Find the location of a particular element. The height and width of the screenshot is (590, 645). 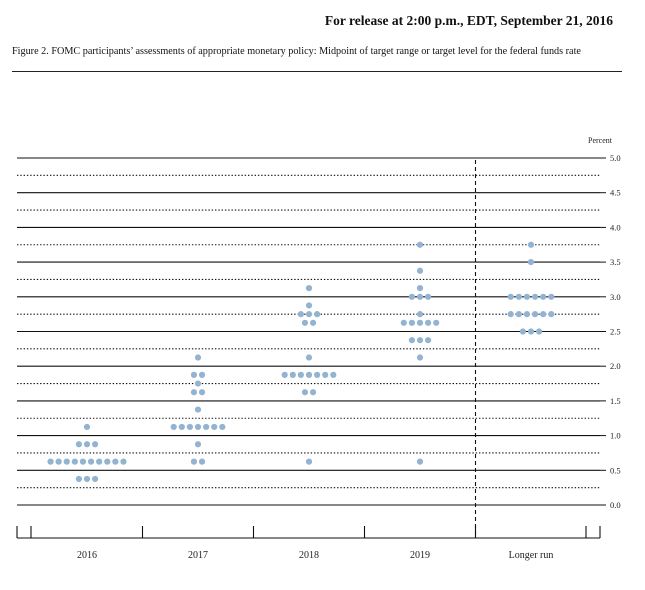

y-tick-labels: 5.0 4.5 4.0 3.5 3.0 2.5 2.0 1.5 1.0 0.5 0.0 is located at coordinates (610, 331).